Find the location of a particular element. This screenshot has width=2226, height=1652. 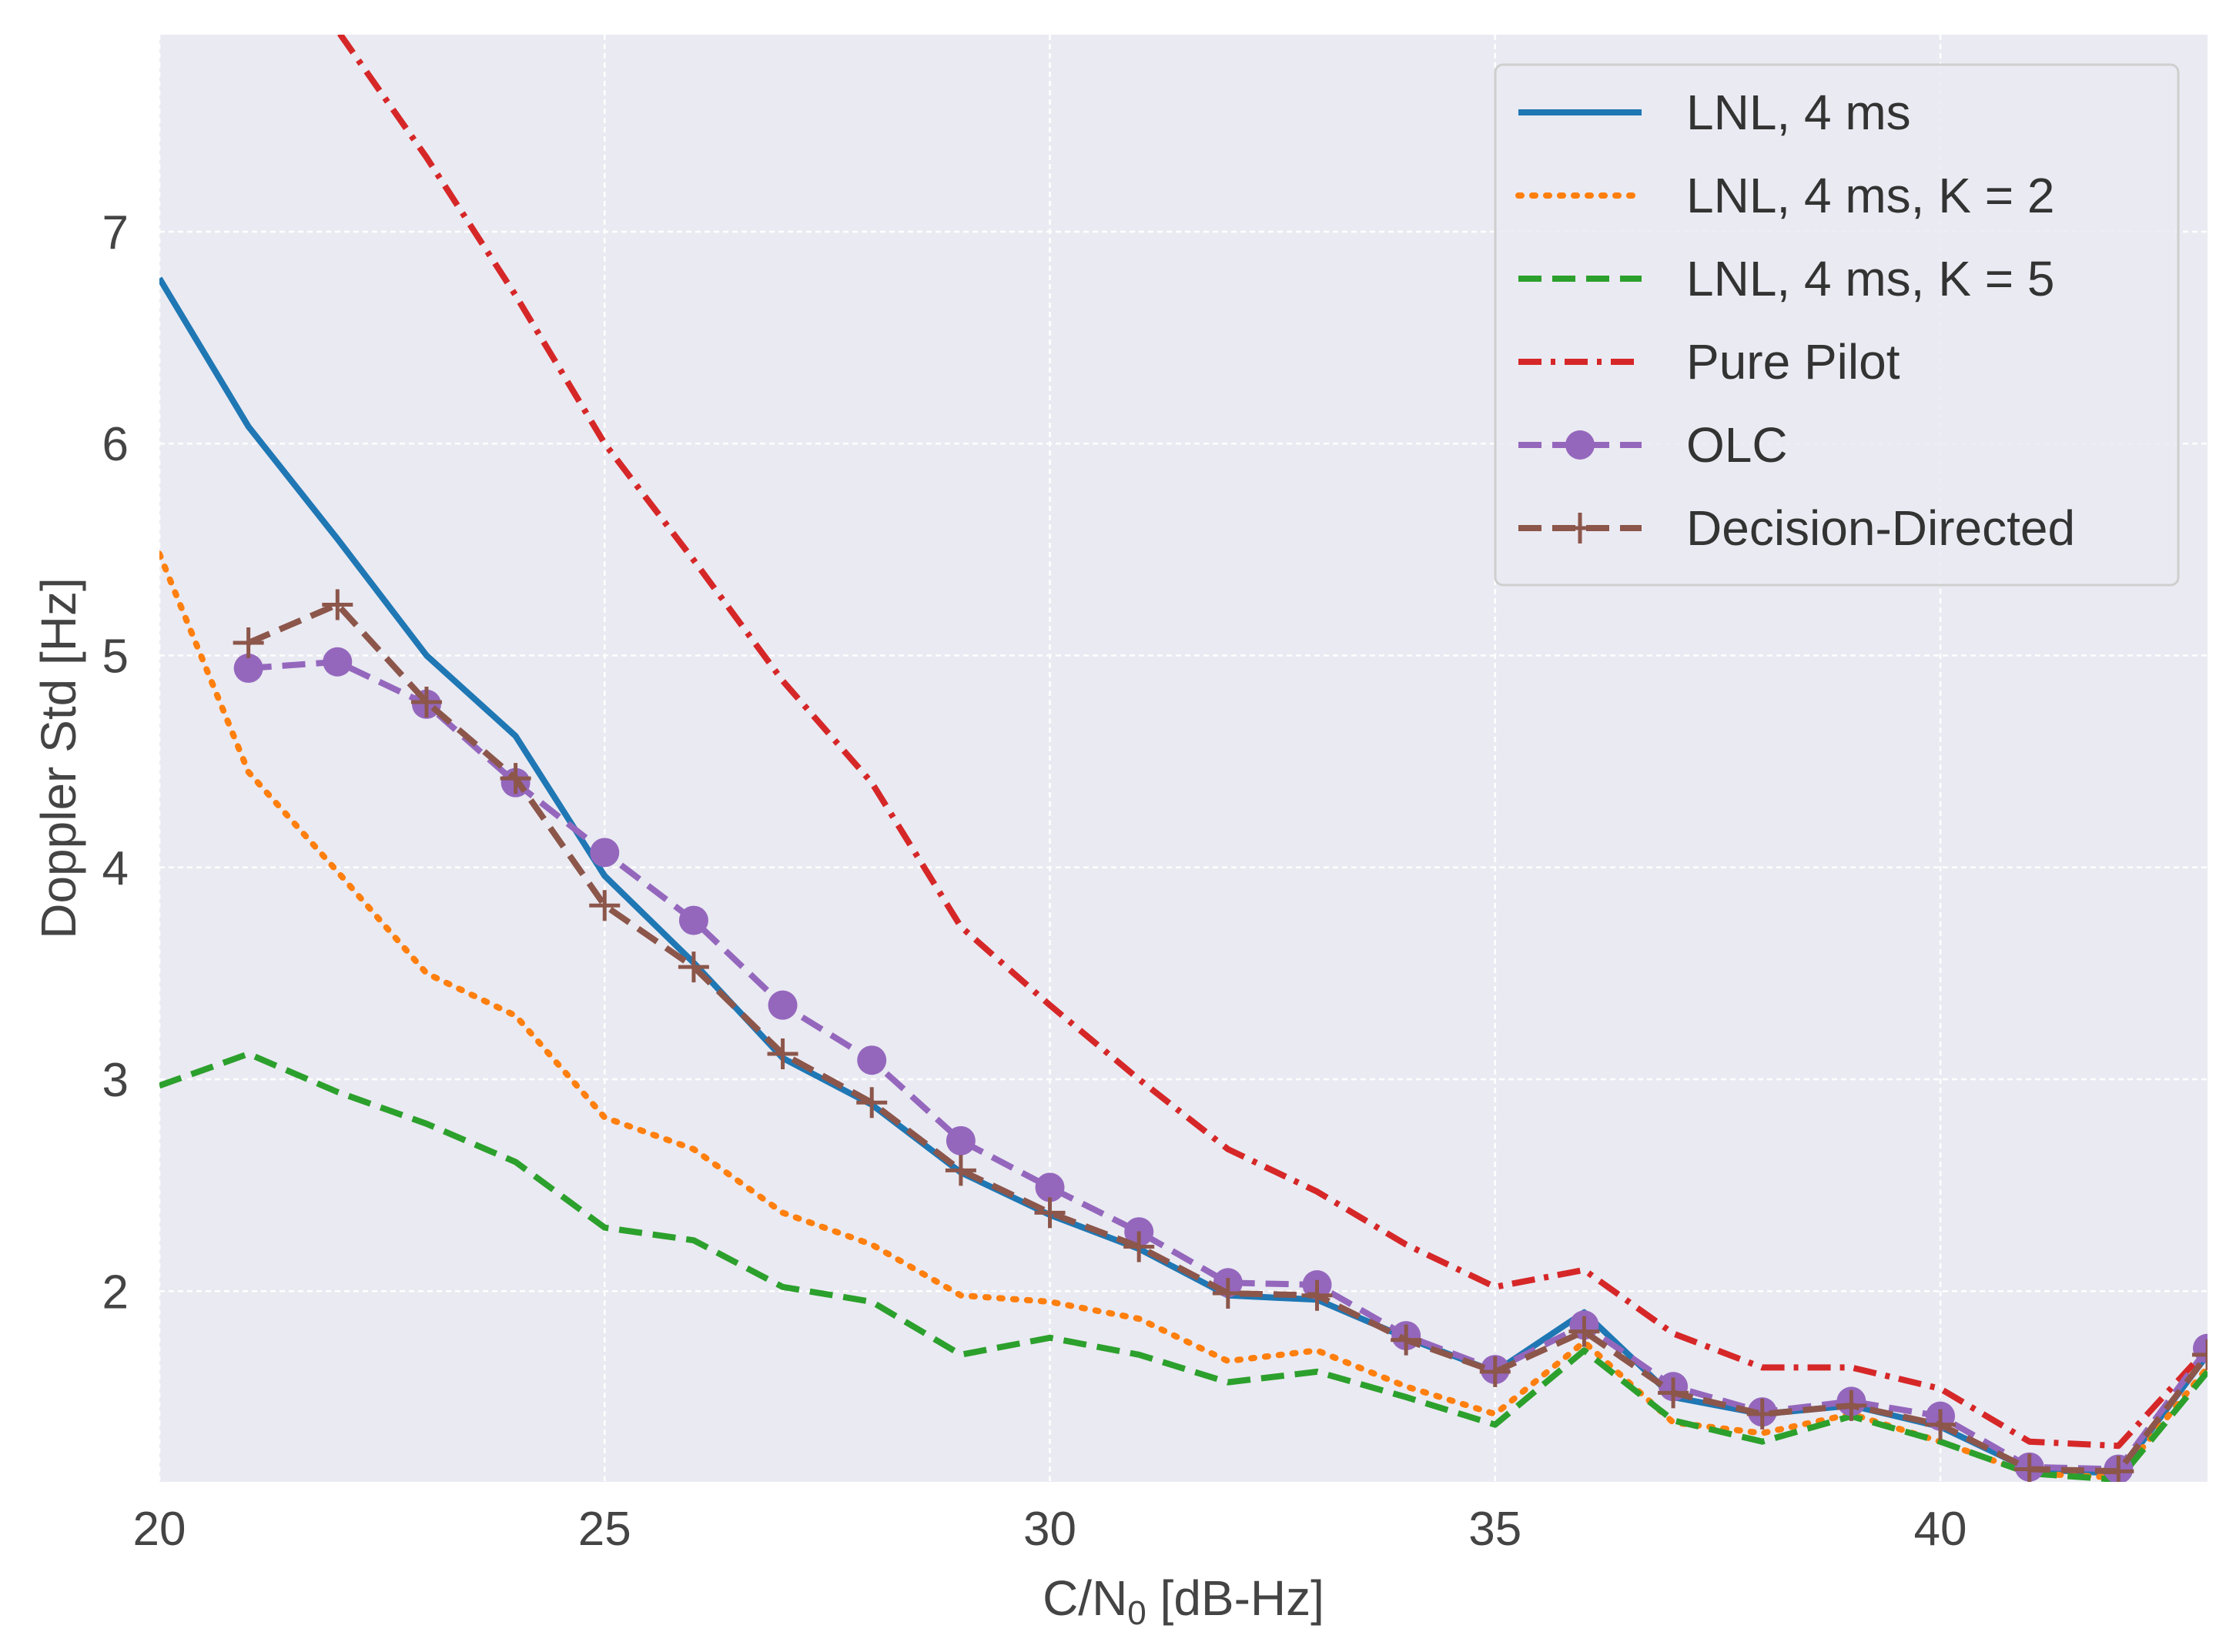

x-tick-label: 20 is located at coordinates (159, 1529).